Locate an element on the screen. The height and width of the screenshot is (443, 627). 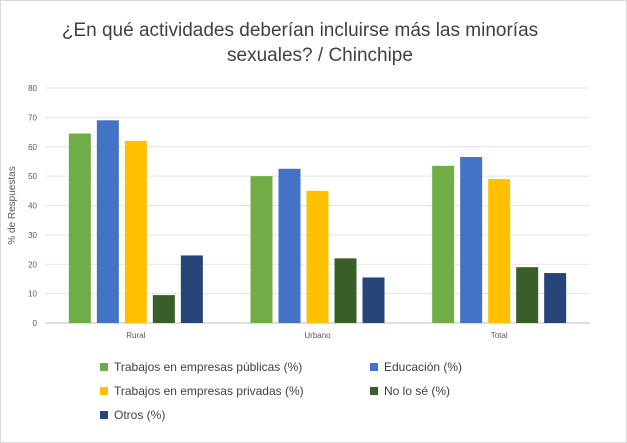
legend-item: Trabajos en empresas privadas (%) is located at coordinates (202, 391).